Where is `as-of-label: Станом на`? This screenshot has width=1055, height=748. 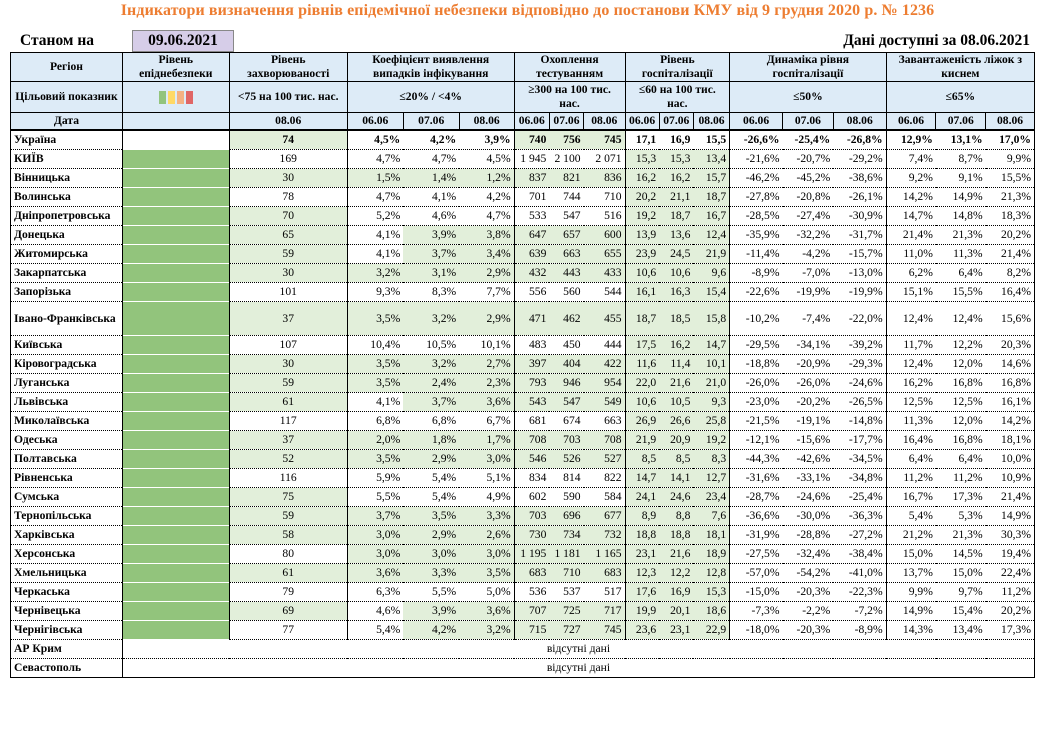
as-of-label: Станом на is located at coordinates (57, 40).